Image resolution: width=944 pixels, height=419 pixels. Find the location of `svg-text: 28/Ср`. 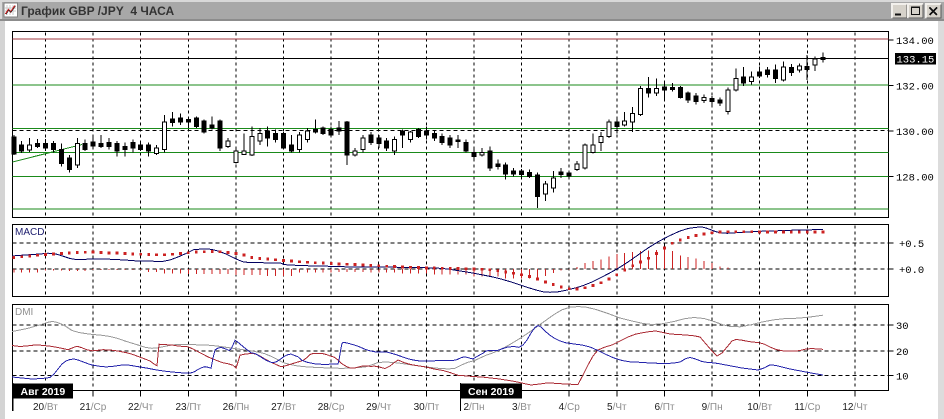

svg-text: 28/Ср is located at coordinates (331, 407).